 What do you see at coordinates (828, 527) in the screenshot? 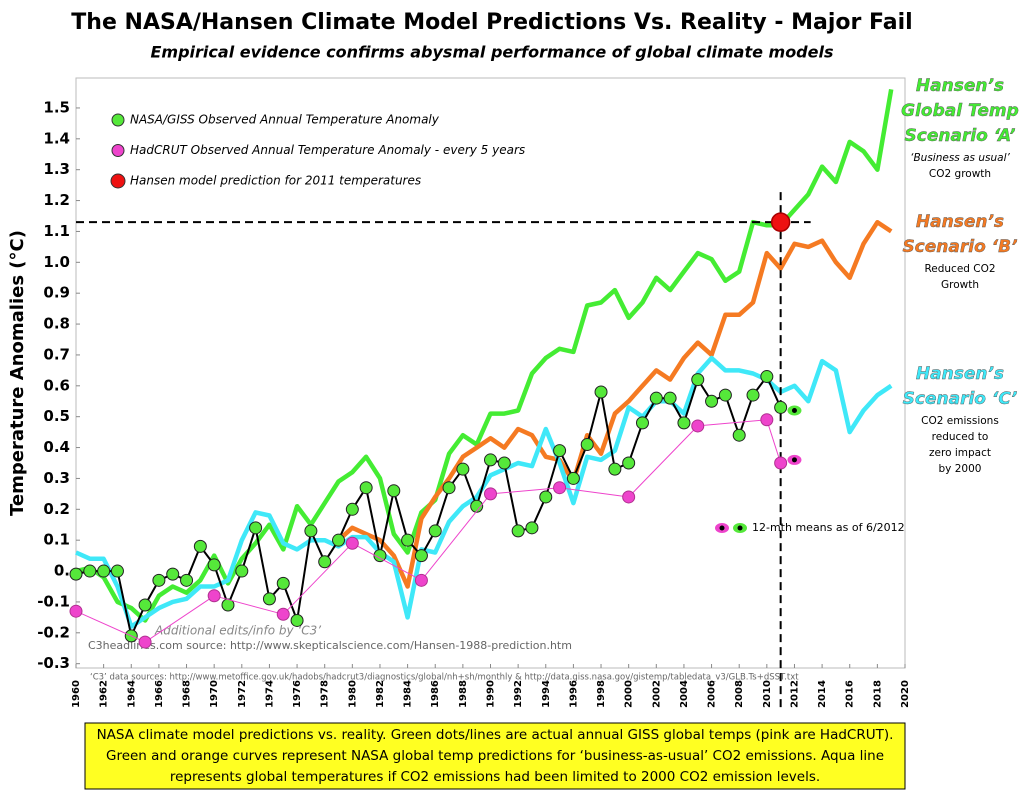
I see `twelve-month-label: 12-mth means as of 6/2012` at bounding box center [828, 527].